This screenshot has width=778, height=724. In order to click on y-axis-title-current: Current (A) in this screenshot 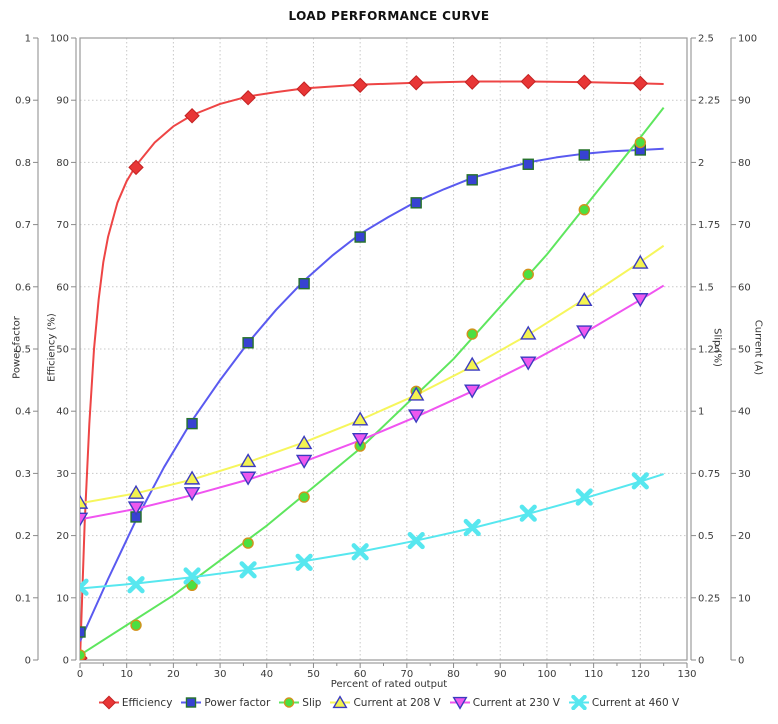, I will do `click(758, 347)`.